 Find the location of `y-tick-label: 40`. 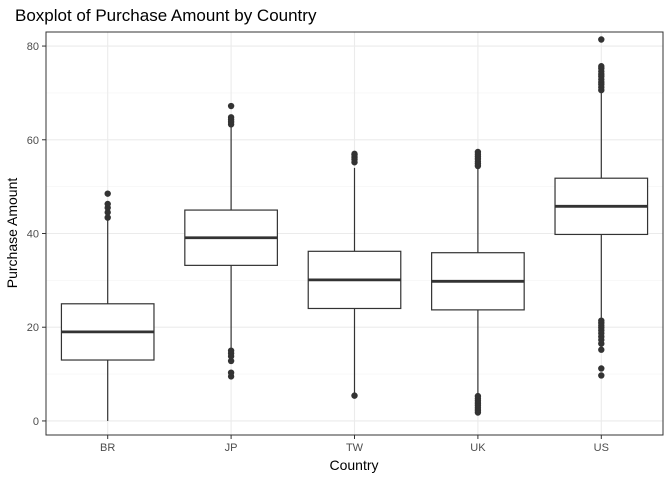

y-tick-label: 40 is located at coordinates (33, 235).